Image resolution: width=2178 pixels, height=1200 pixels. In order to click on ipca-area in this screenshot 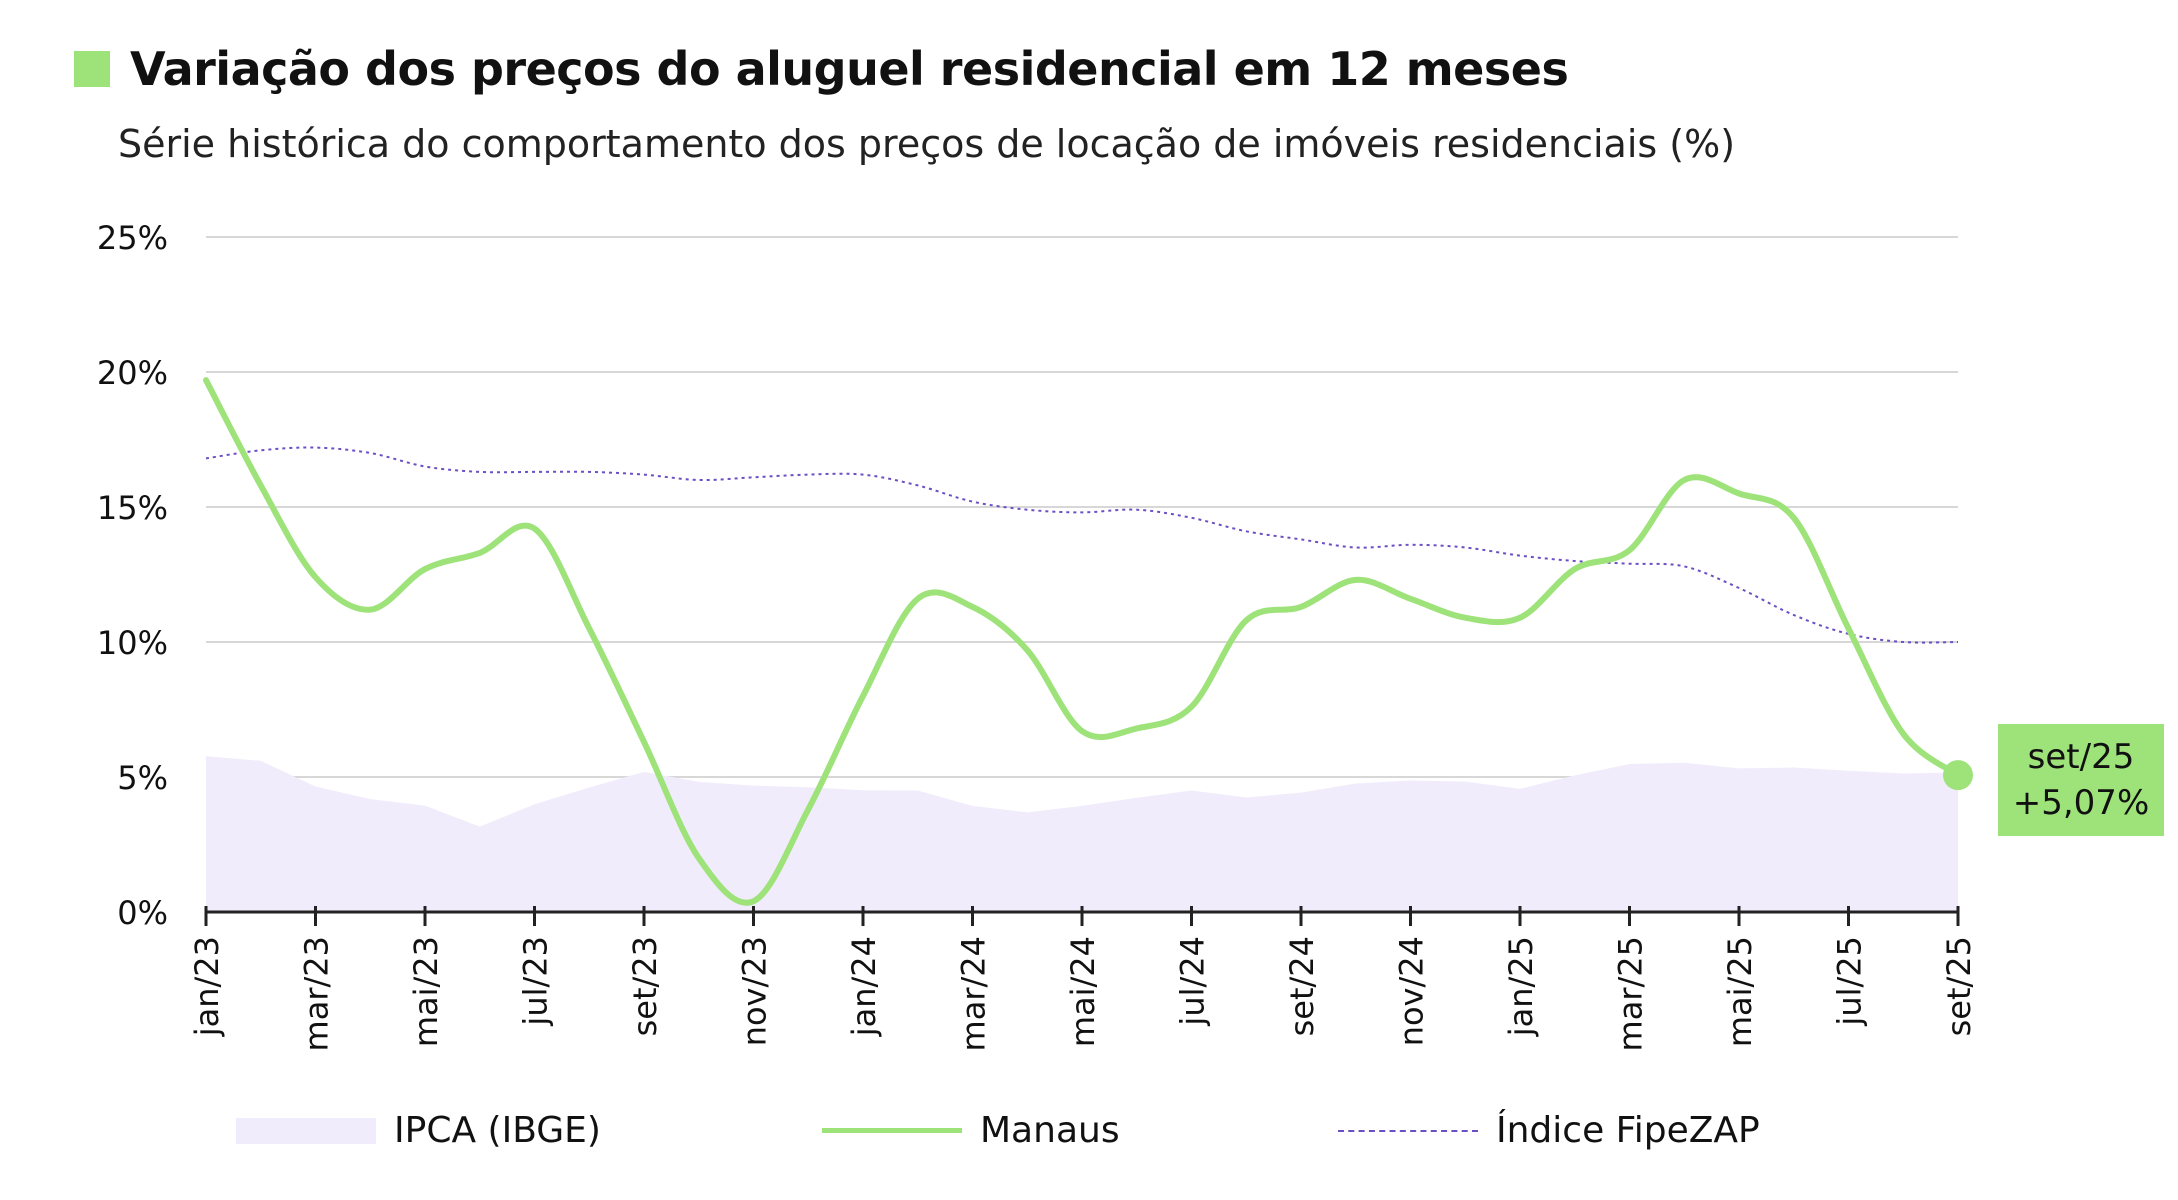, I will do `click(1082, 834)`.